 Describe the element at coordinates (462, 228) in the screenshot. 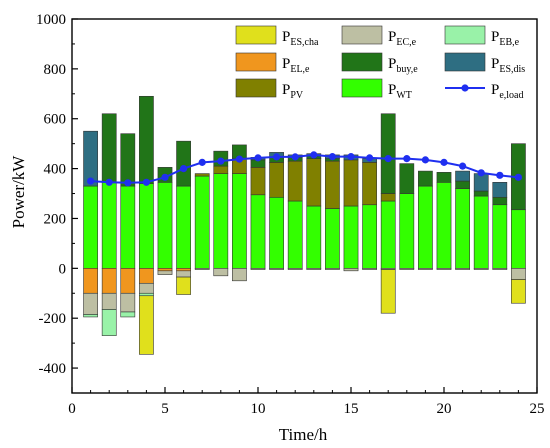

I see `bar-PWT-h21` at that location.